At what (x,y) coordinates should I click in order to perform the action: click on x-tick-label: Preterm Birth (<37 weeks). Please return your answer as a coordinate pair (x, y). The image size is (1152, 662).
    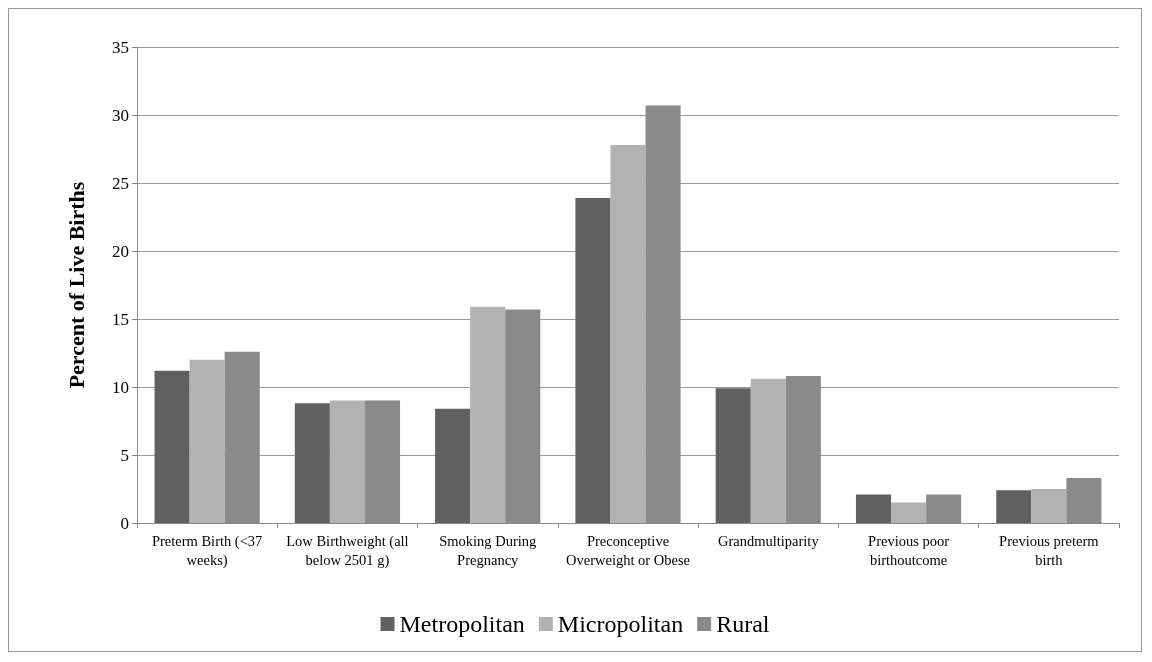
    Looking at the image, I should click on (207, 550).